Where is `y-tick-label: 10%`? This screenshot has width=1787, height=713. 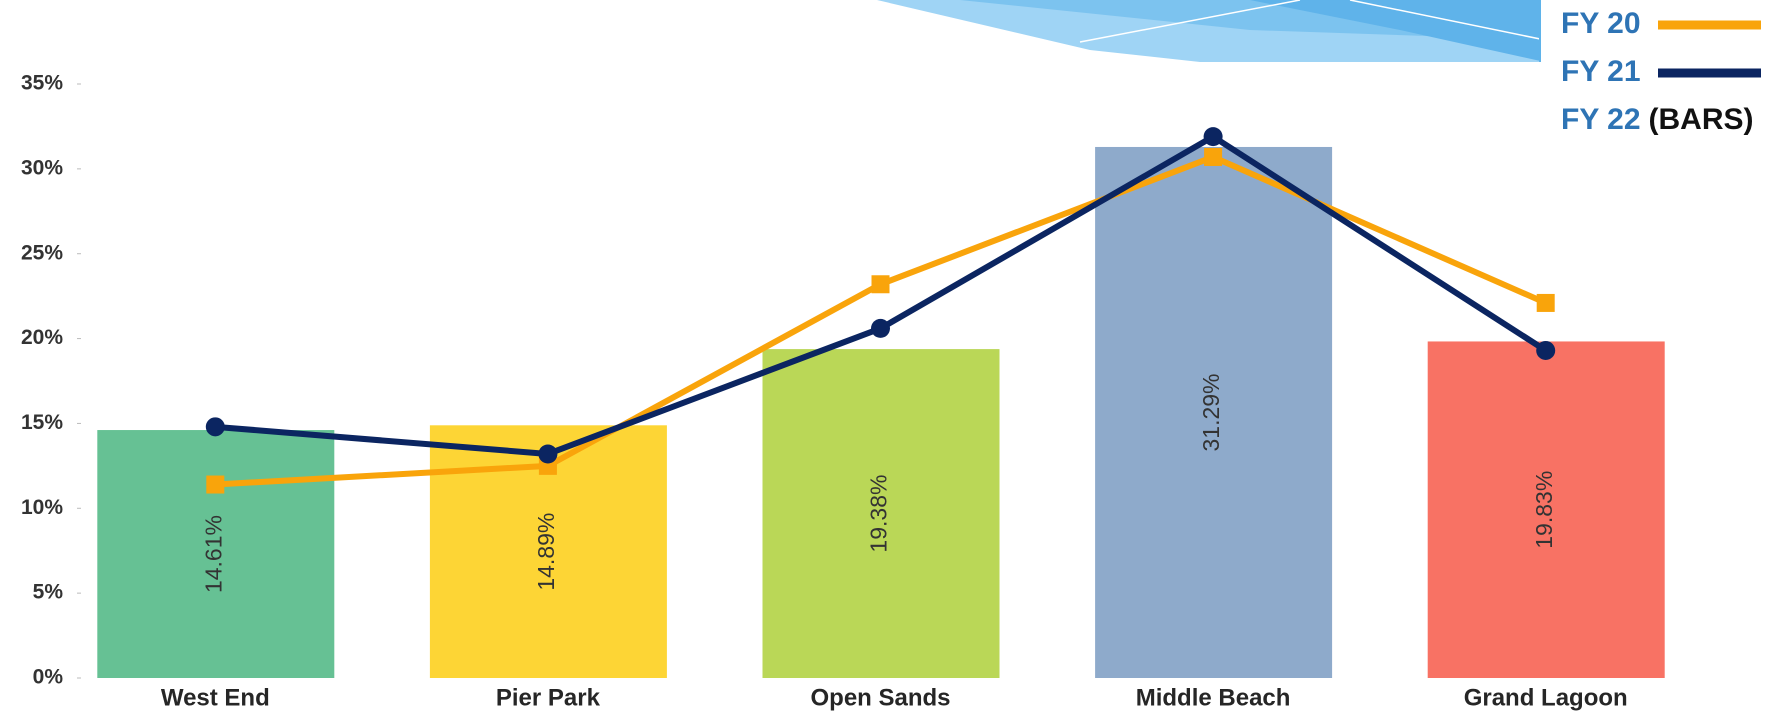
y-tick-label: 10% is located at coordinates (42, 507).